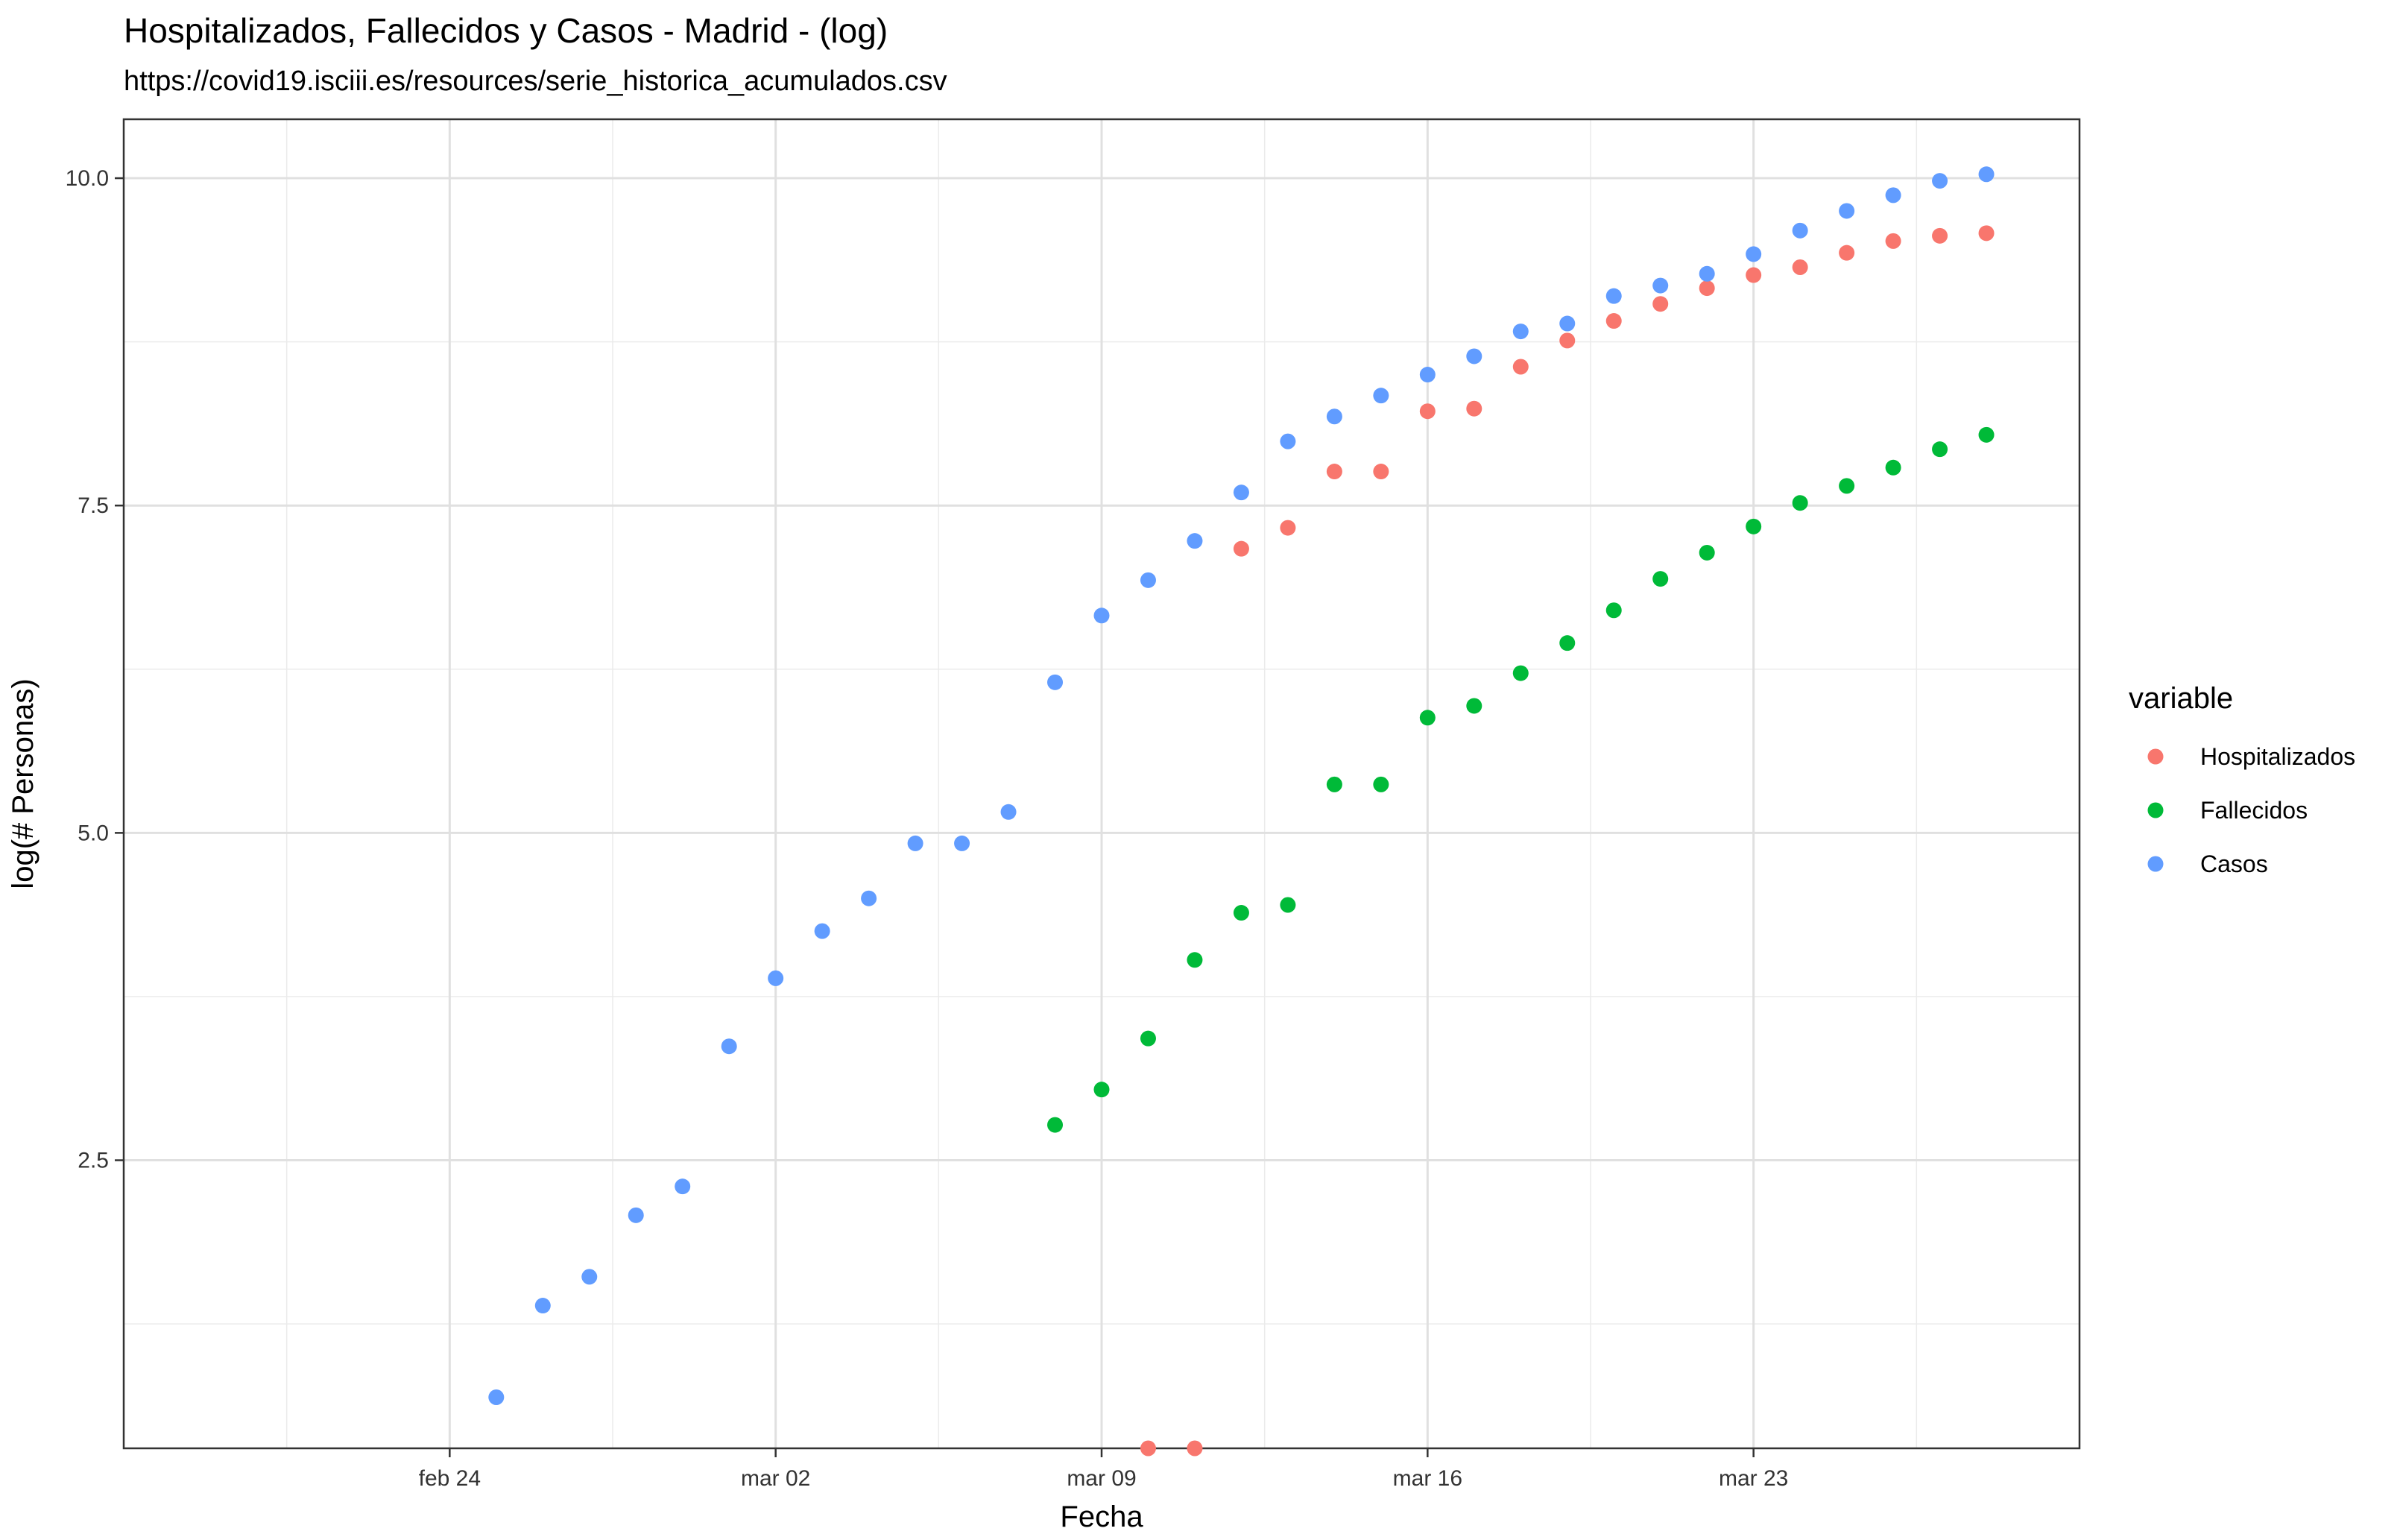  What do you see at coordinates (450, 1478) in the screenshot?
I see `x-tick-label: feb 24` at bounding box center [450, 1478].